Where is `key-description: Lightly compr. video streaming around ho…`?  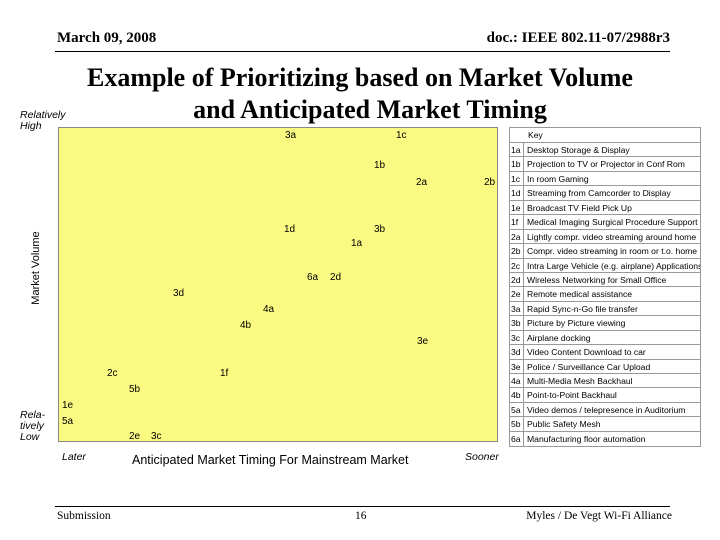 key-description: Lightly compr. video streaming around ho… is located at coordinates (612, 236).